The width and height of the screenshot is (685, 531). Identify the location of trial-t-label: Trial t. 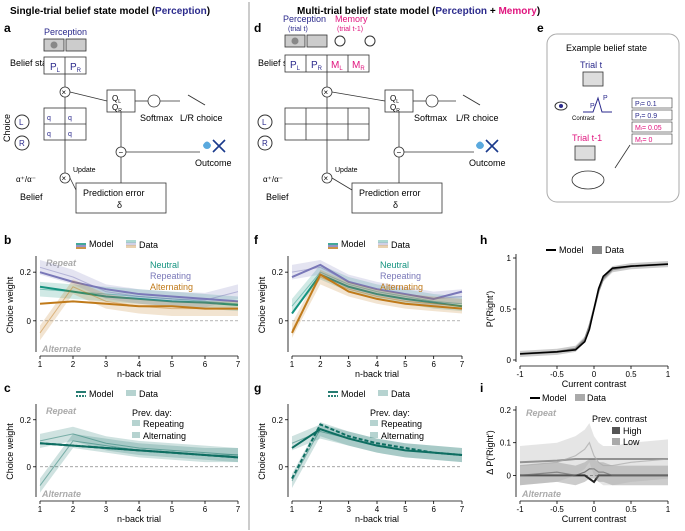
(591, 65).